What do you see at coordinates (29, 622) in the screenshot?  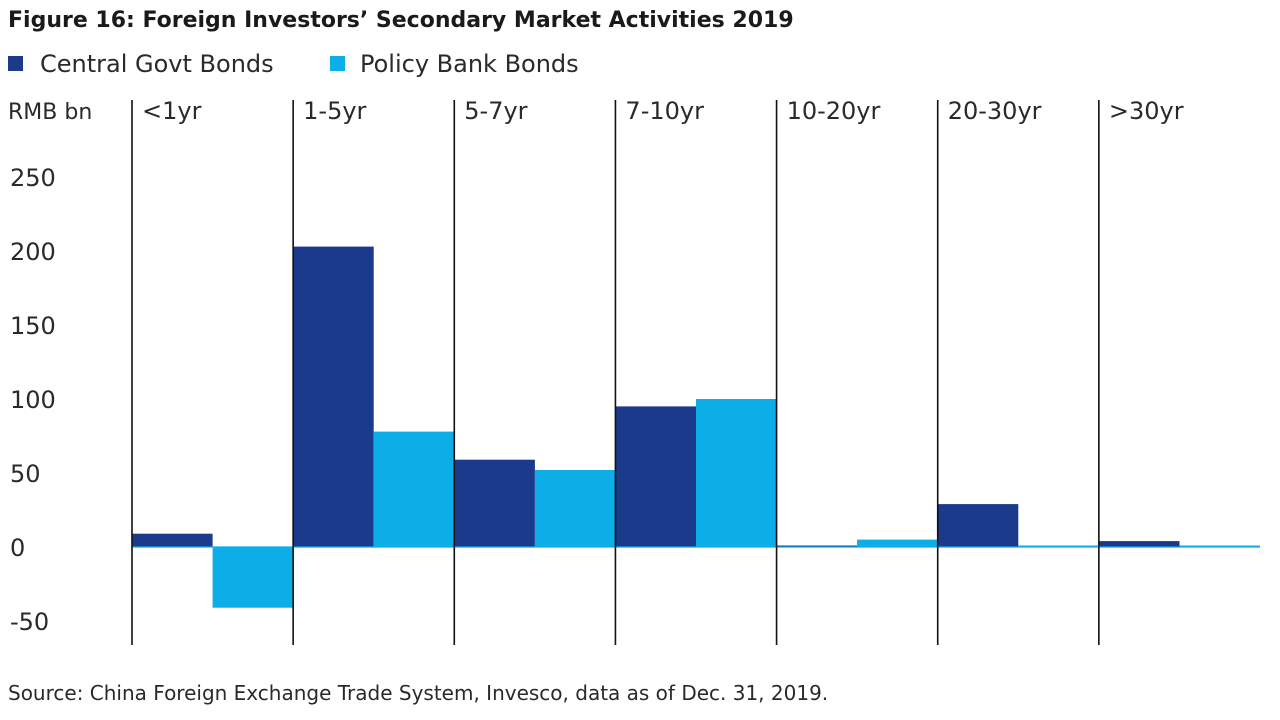 I see `y-tick-label: -50` at bounding box center [29, 622].